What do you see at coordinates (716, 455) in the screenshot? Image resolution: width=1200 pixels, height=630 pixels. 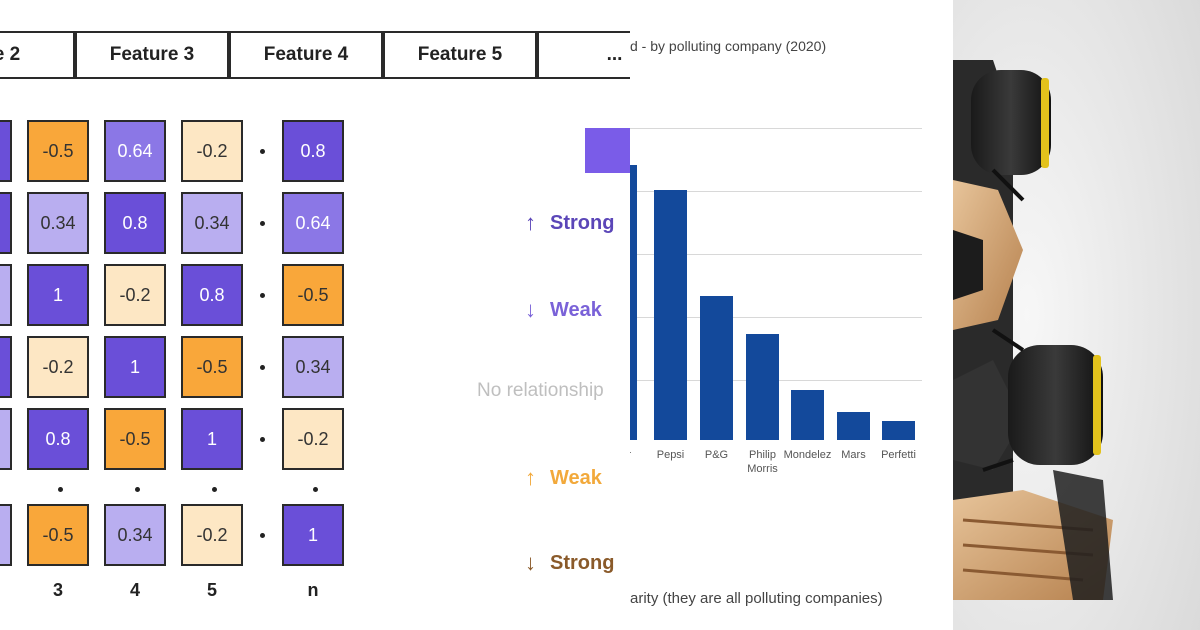 I see `x-tick-label: P&G` at bounding box center [716, 455].